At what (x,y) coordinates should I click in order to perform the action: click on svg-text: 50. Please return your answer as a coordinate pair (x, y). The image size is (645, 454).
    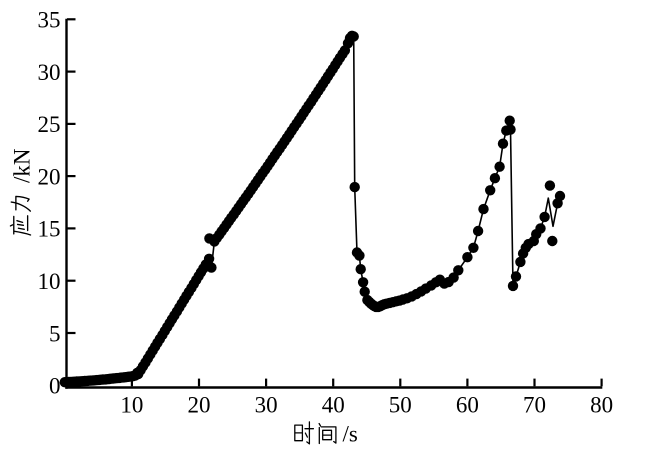
    Looking at the image, I should click on (400, 405).